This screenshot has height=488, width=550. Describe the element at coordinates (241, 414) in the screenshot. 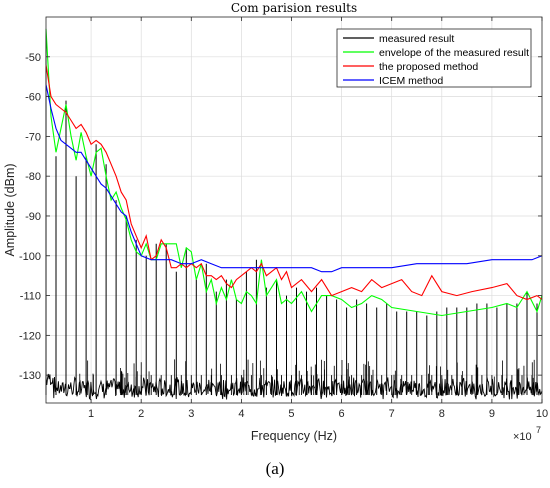

I see `x-tick-label: 4` at that location.